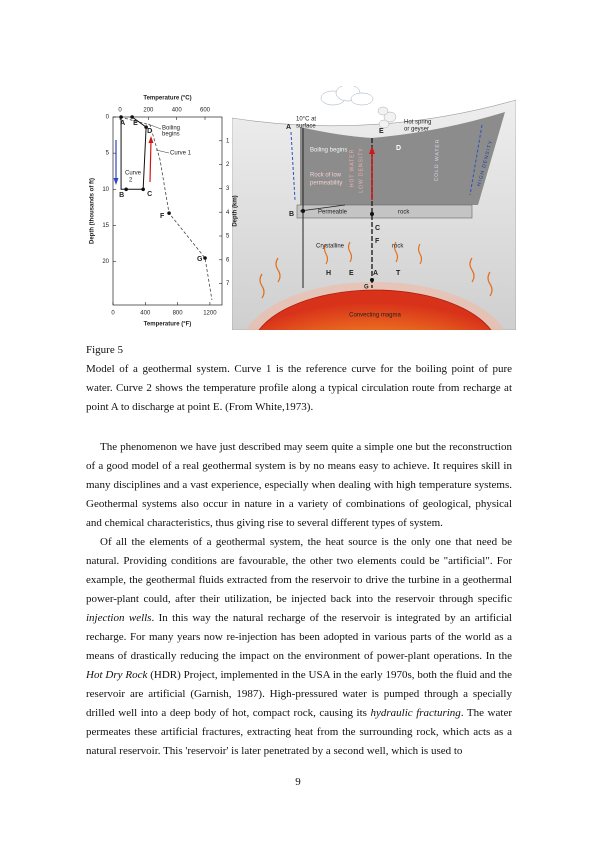 This screenshot has width=596, height=842. Describe the element at coordinates (326, 184) in the screenshot. I see `label: permeability` at that location.